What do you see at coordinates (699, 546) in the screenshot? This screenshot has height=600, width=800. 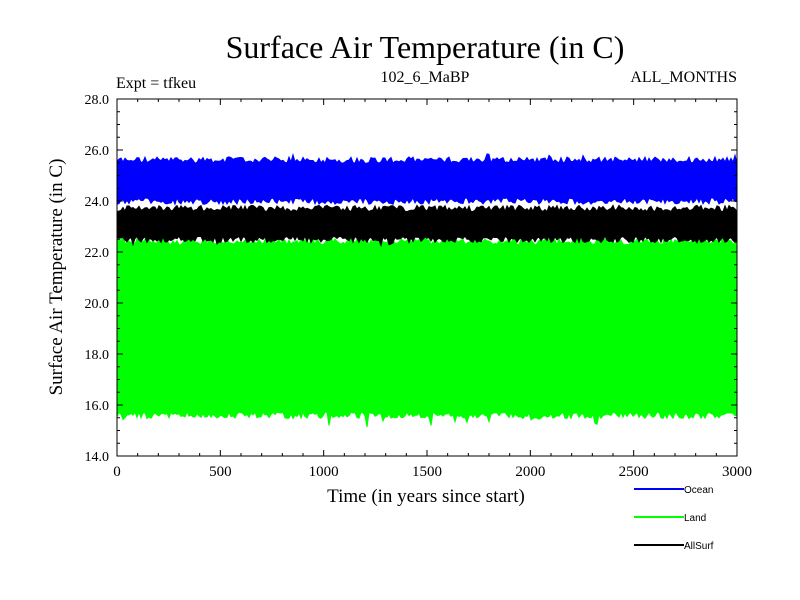 I see `legend-label-allsurf: AllSurf` at bounding box center [699, 546].